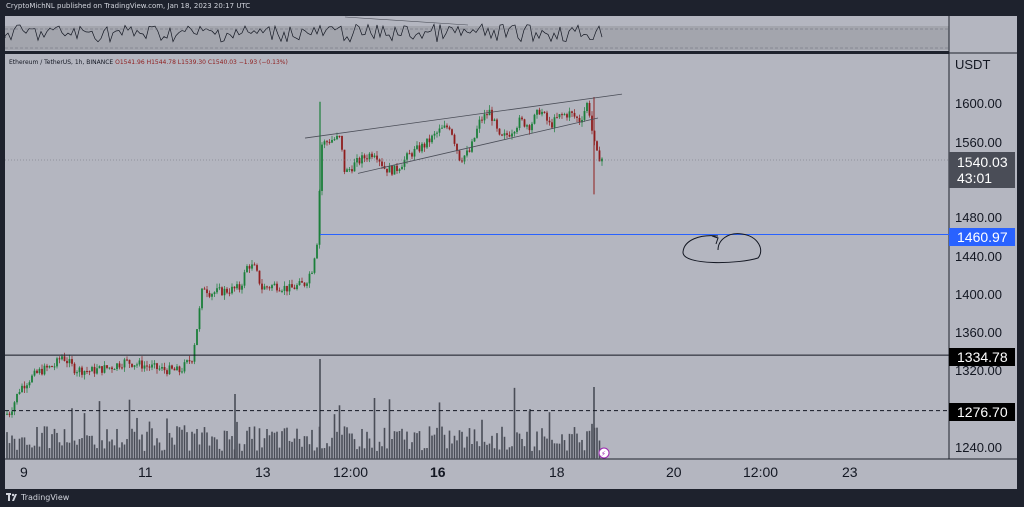  I want to click on time-tick: 13, so click(263, 472).